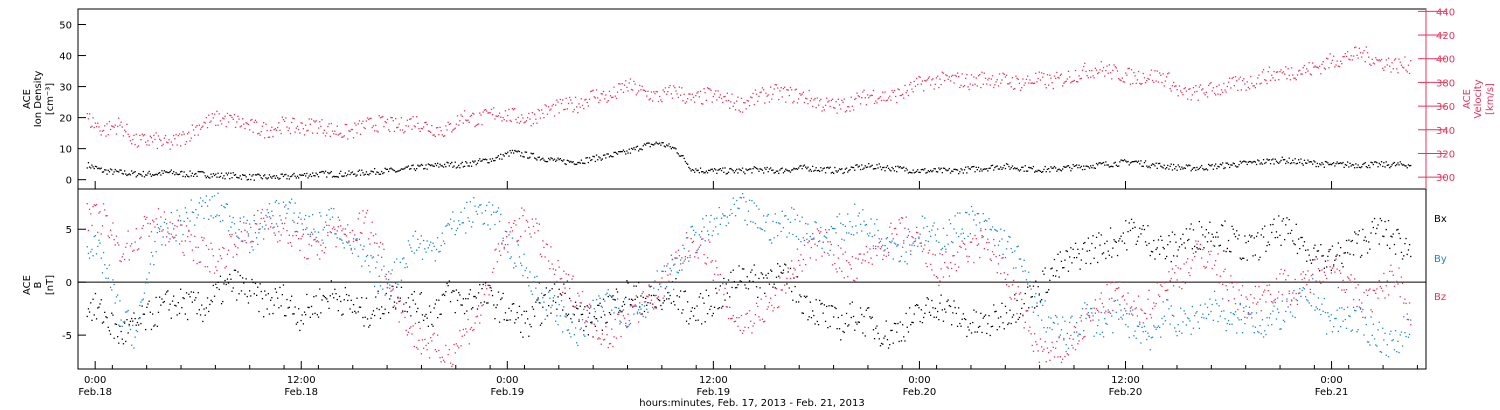 The height and width of the screenshot is (410, 1500). Describe the element at coordinates (301, 380) in the screenshot. I see `x-tick-time-1: 12:00` at that location.